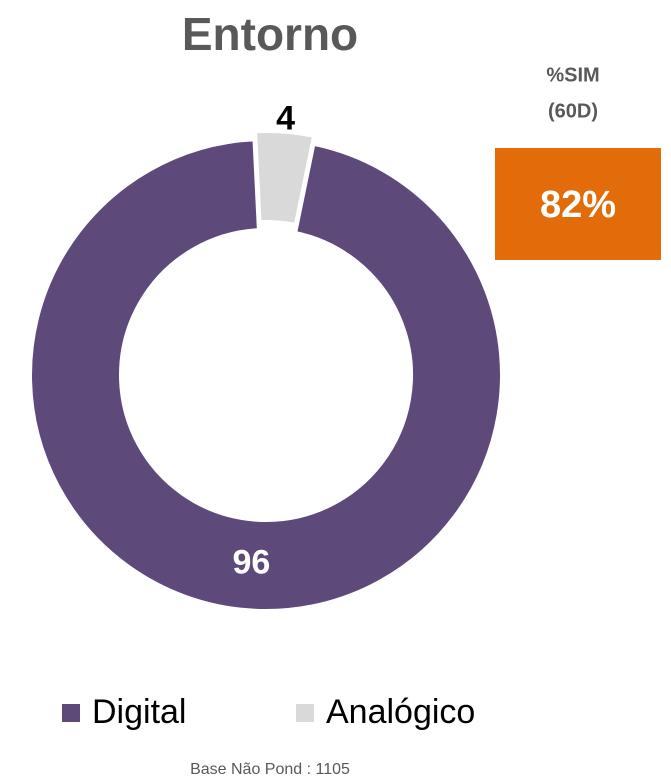  I want to click on kpi-value: 82%, so click(578, 205).